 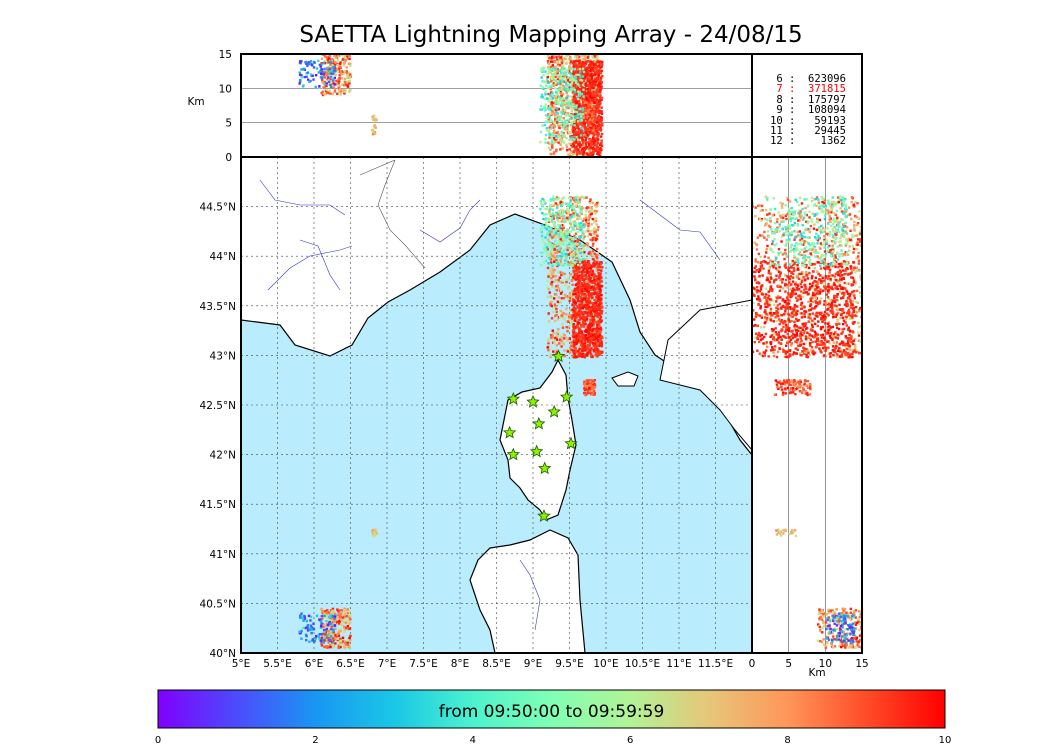 I want to click on stats-row: 9 : 108094, so click(x=808, y=110).